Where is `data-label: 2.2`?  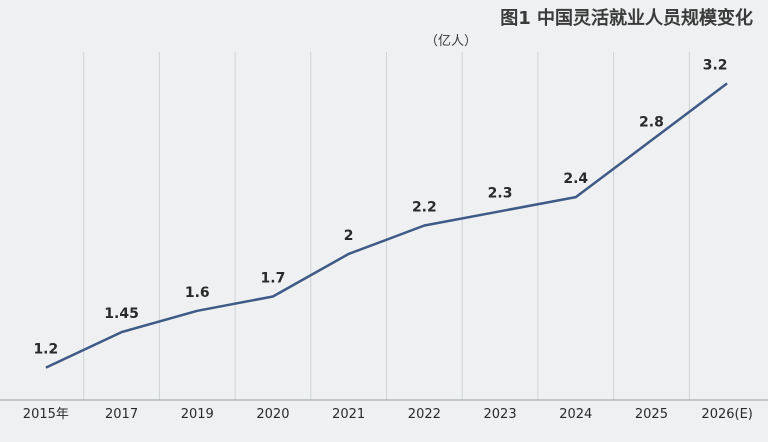
data-label: 2.2 is located at coordinates (424, 208).